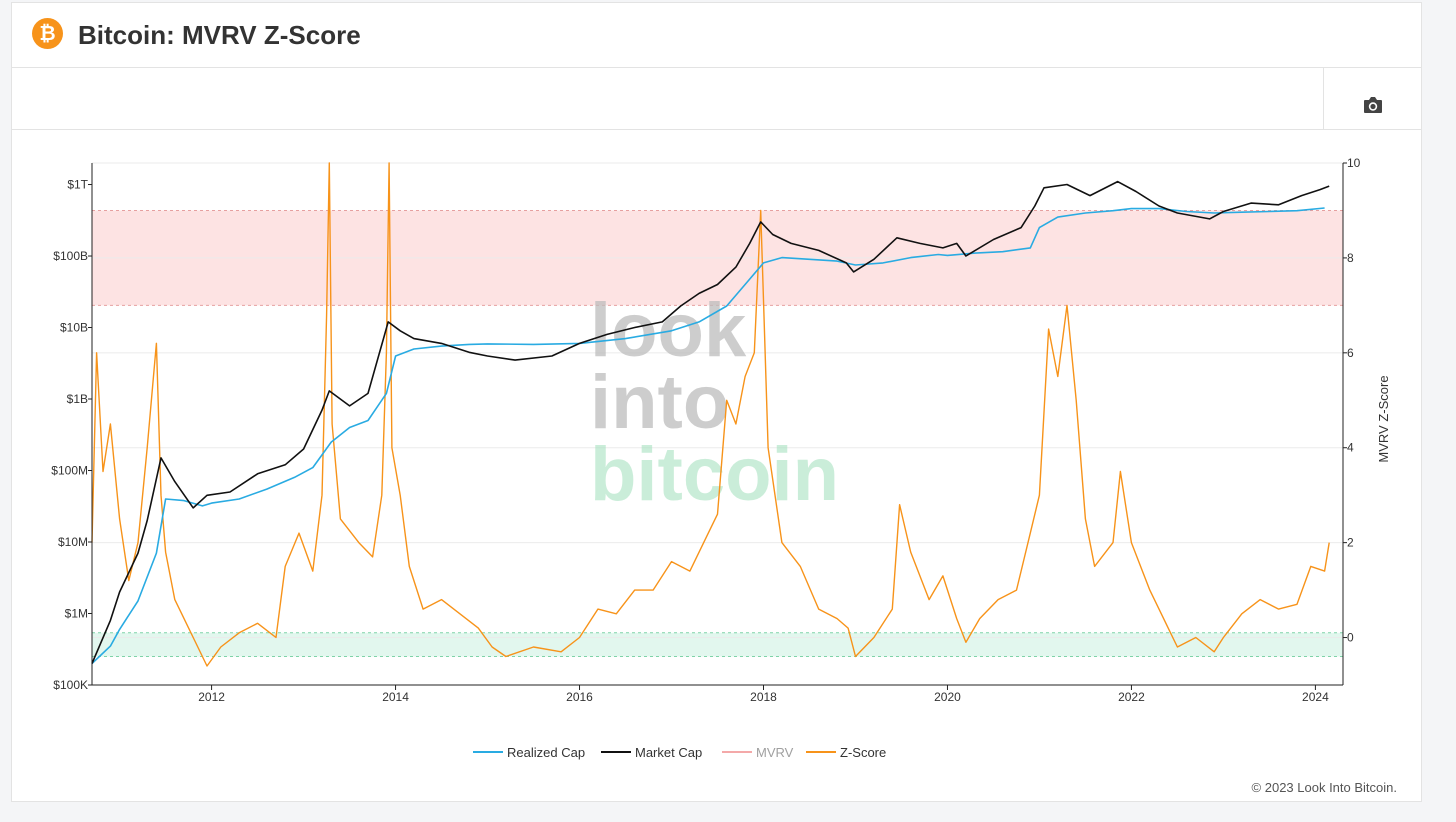 The height and width of the screenshot is (822, 1456). What do you see at coordinates (76, 614) in the screenshot?
I see `y-left-tick-label: $1M` at bounding box center [76, 614].